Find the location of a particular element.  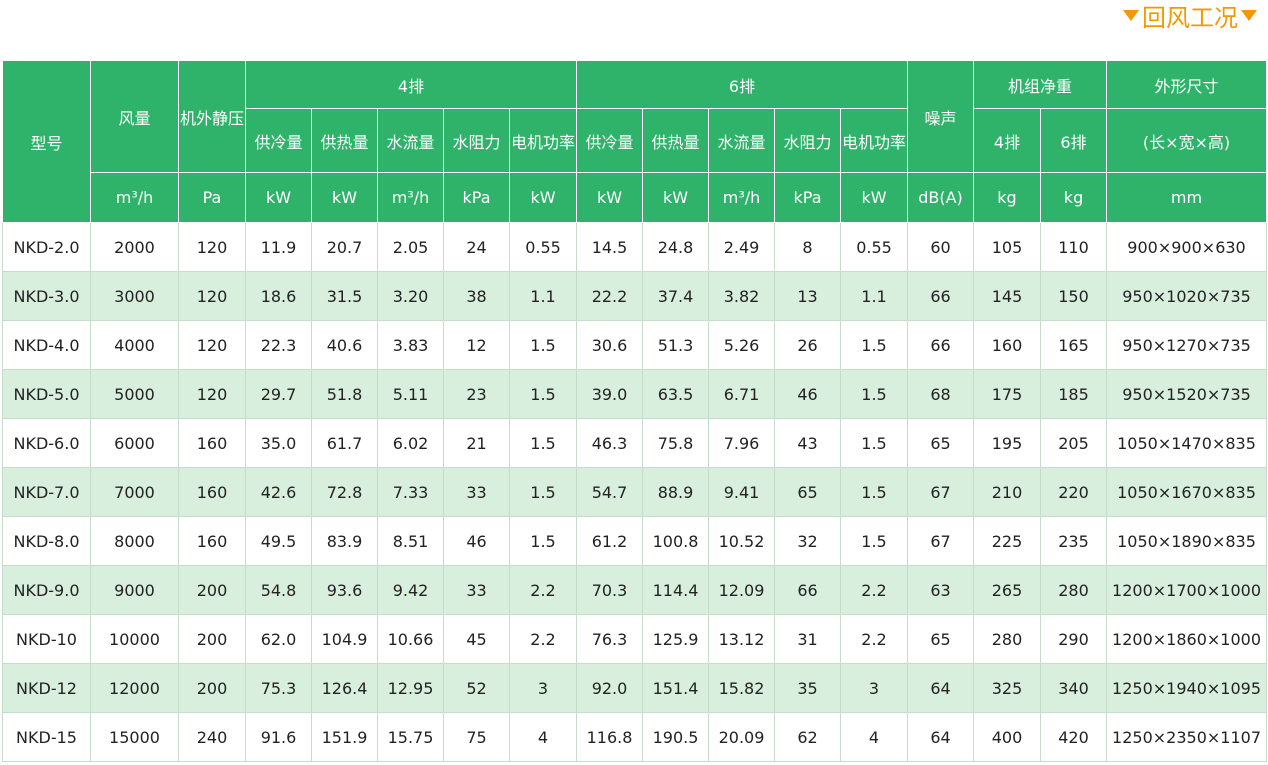

header-cell: 6排 is located at coordinates (1073, 140).